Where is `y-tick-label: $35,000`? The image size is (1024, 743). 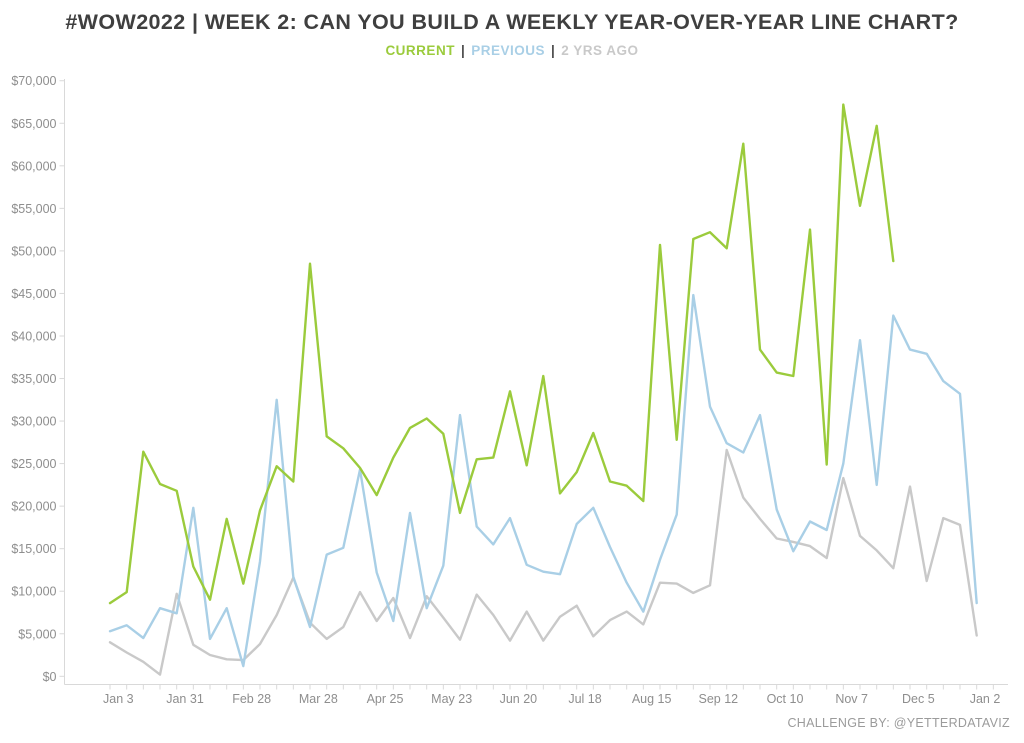
y-tick-label: $35,000 is located at coordinates (33, 379).